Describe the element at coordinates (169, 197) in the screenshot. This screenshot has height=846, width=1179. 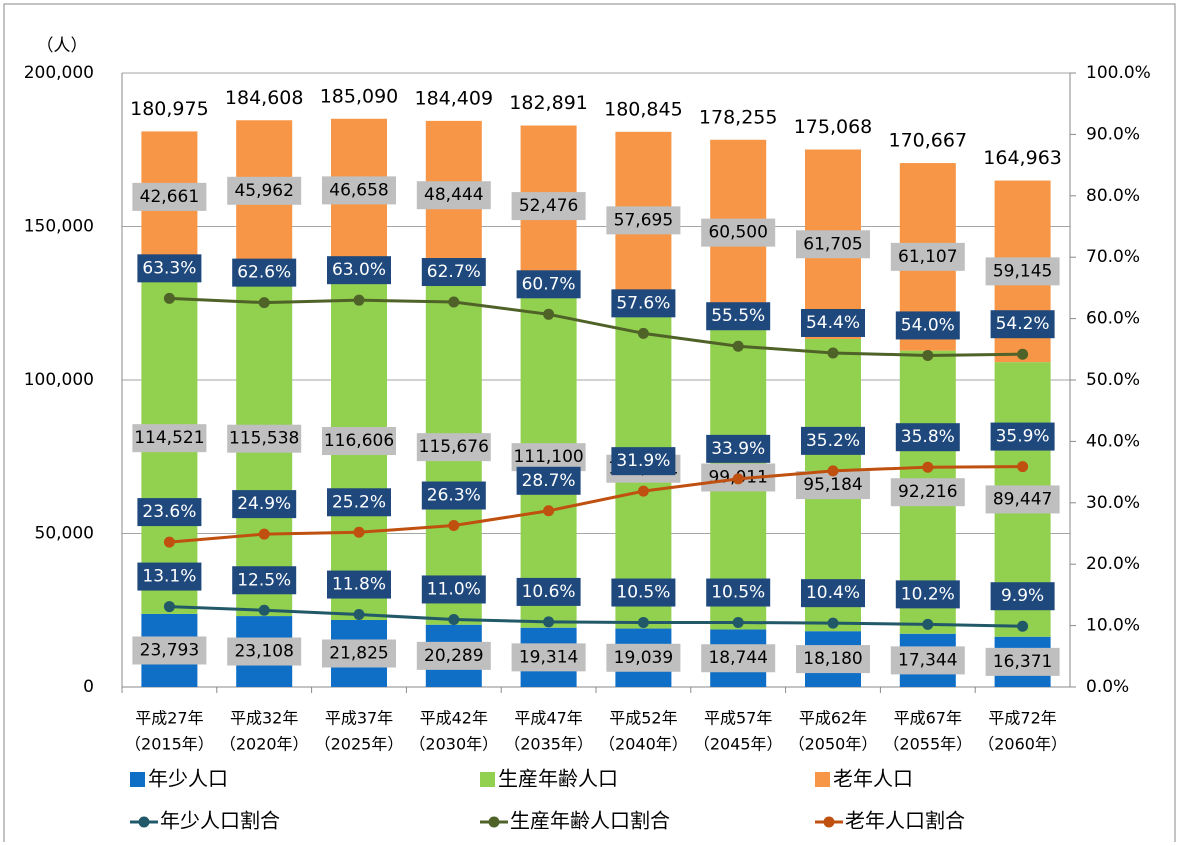
I see `data-label: 42,661` at that location.